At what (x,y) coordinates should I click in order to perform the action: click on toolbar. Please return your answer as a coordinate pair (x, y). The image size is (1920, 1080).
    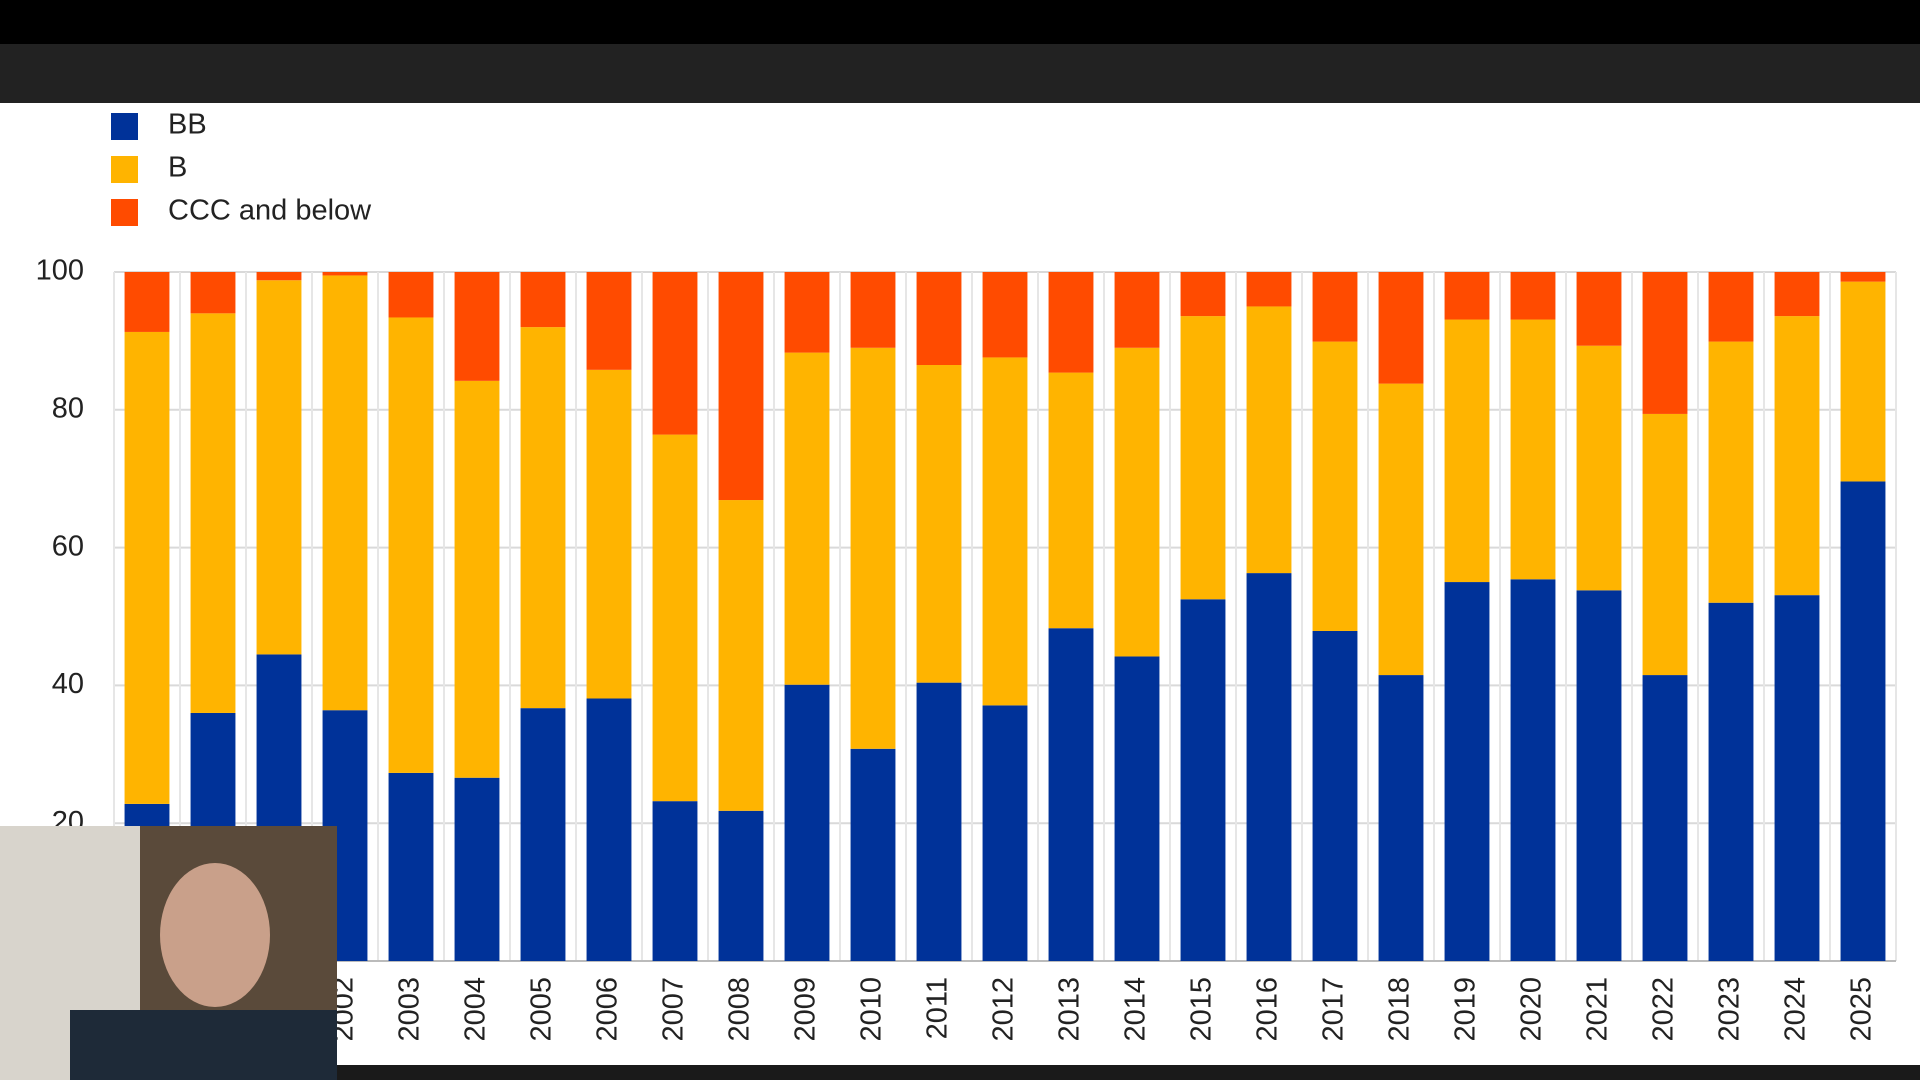
    Looking at the image, I should click on (960, 73).